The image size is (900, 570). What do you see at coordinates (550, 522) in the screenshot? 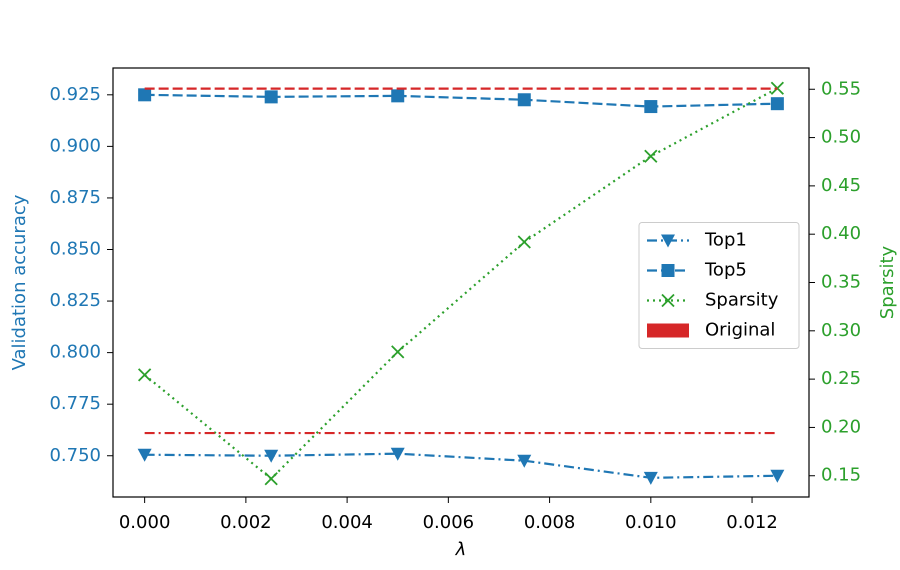
I see `x-tick-label: 0.008` at bounding box center [550, 522].